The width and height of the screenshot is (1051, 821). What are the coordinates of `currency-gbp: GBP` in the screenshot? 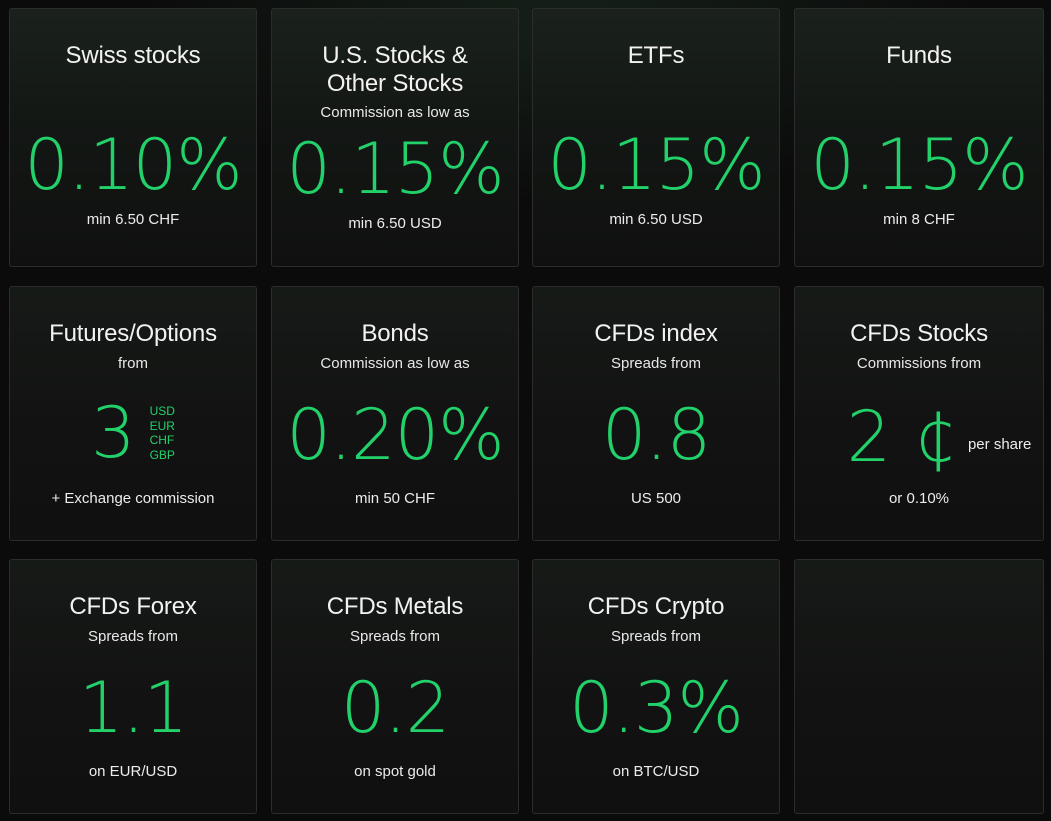 It's located at (162, 454).